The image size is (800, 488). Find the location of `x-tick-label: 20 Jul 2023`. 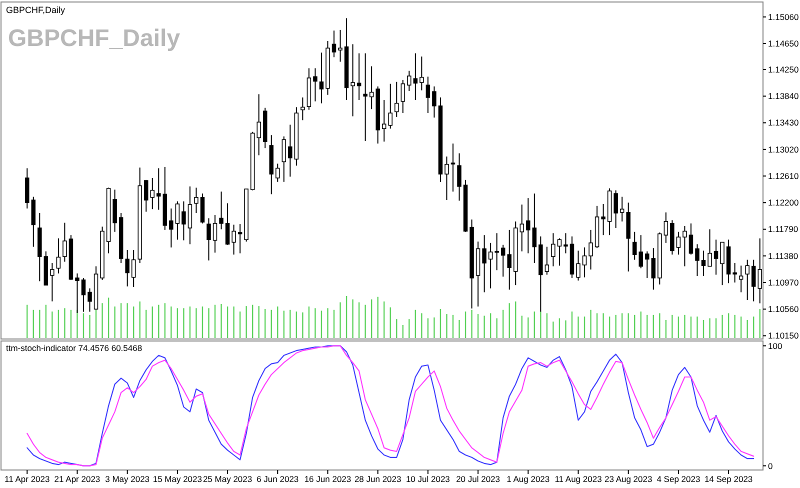

x-tick-label: 20 Jul 2023 is located at coordinates (478, 479).